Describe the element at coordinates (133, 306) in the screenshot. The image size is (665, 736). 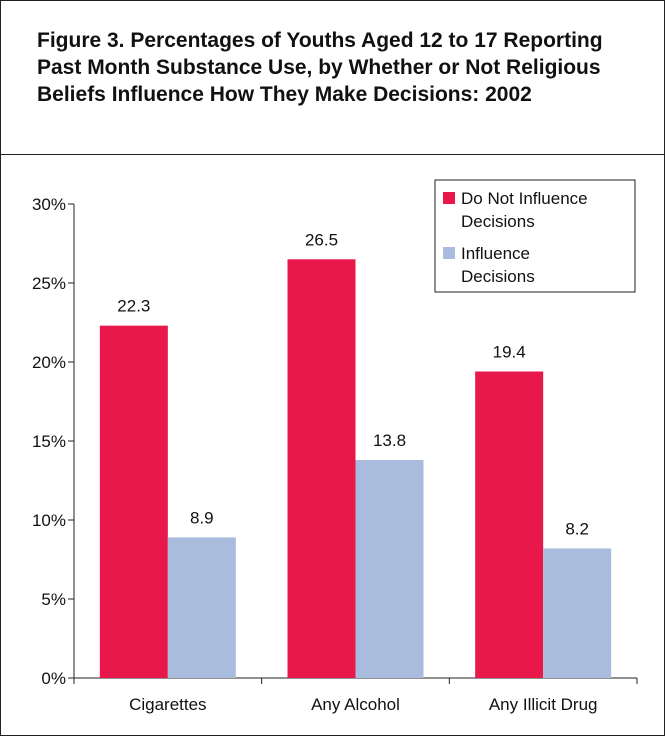
I see `data-label: 22.3` at that location.